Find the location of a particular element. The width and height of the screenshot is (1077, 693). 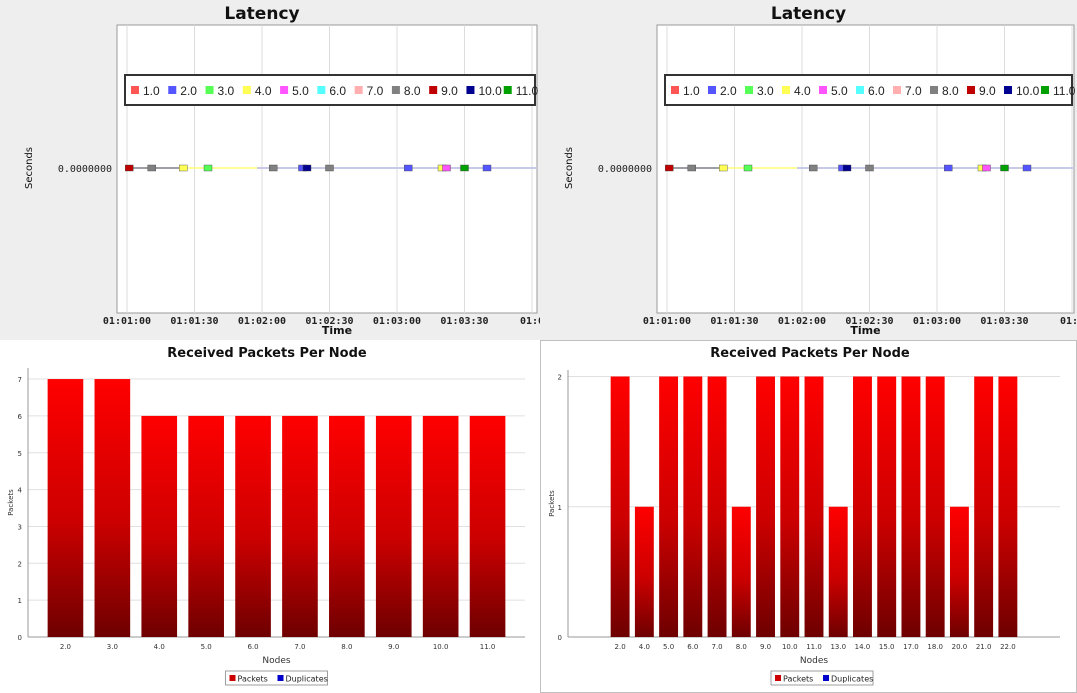

x-tick-label: 7.0 is located at coordinates (299, 647).